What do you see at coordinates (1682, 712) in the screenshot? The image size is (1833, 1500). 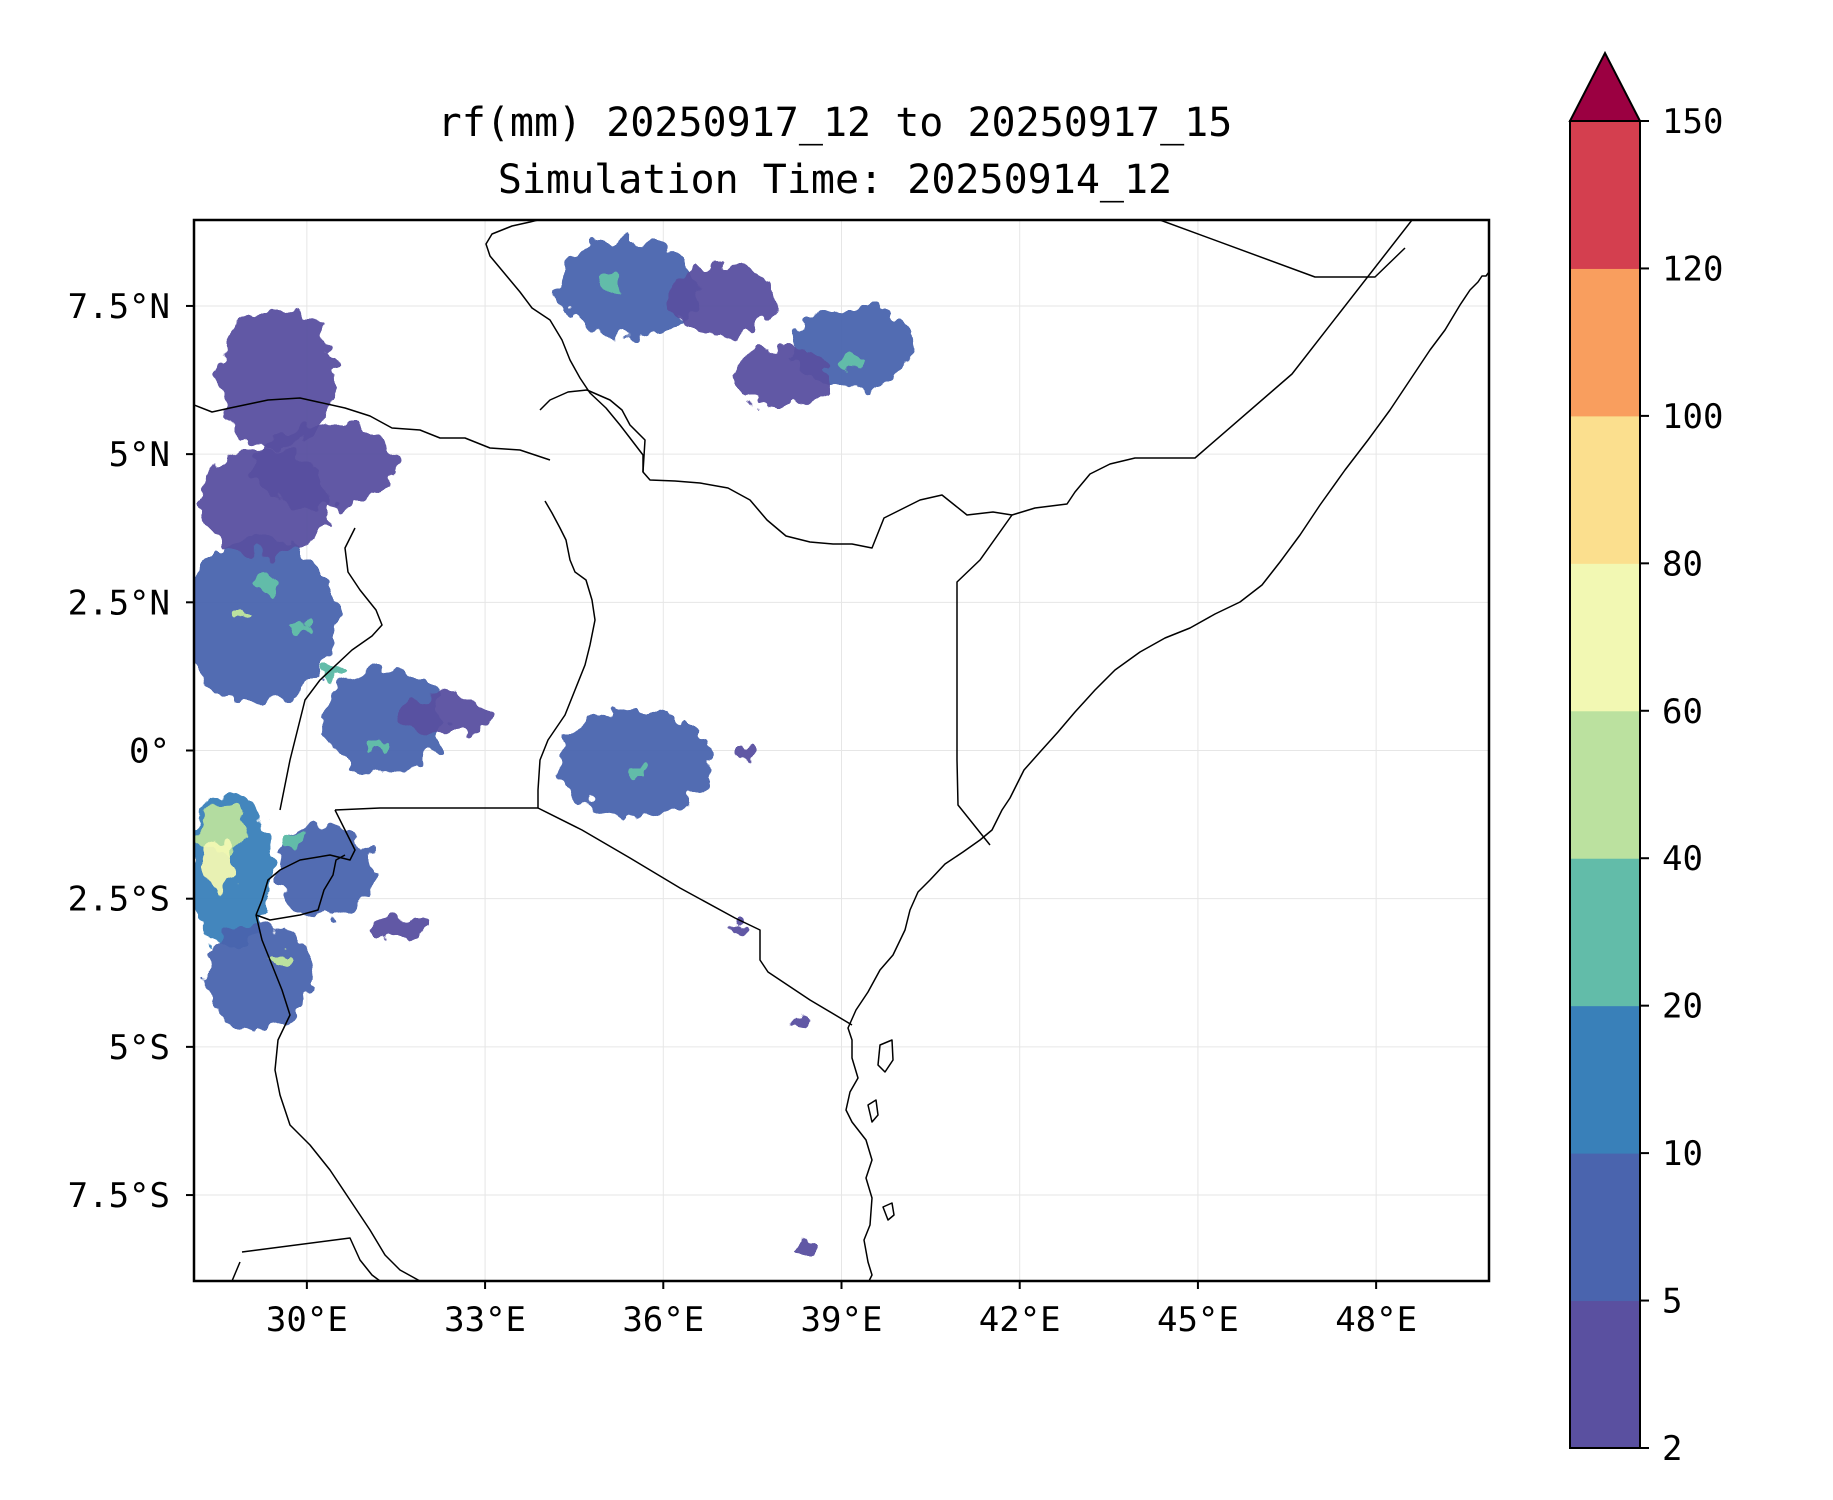 I see `colorbar-label-5: 60` at bounding box center [1682, 712].